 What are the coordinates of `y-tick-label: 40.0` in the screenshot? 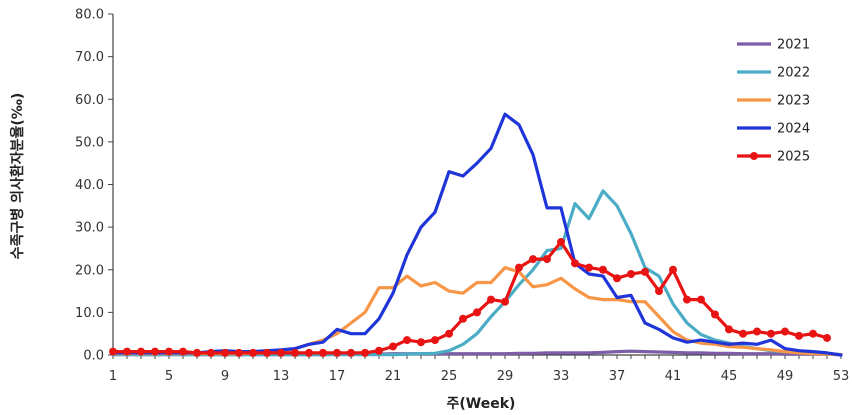 It's located at (89, 185).